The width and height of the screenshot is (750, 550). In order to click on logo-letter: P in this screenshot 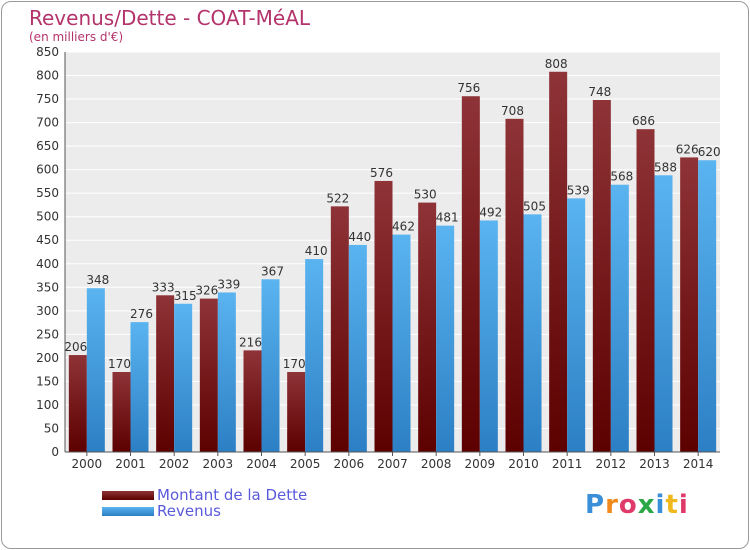, I will do `click(595, 505)`.